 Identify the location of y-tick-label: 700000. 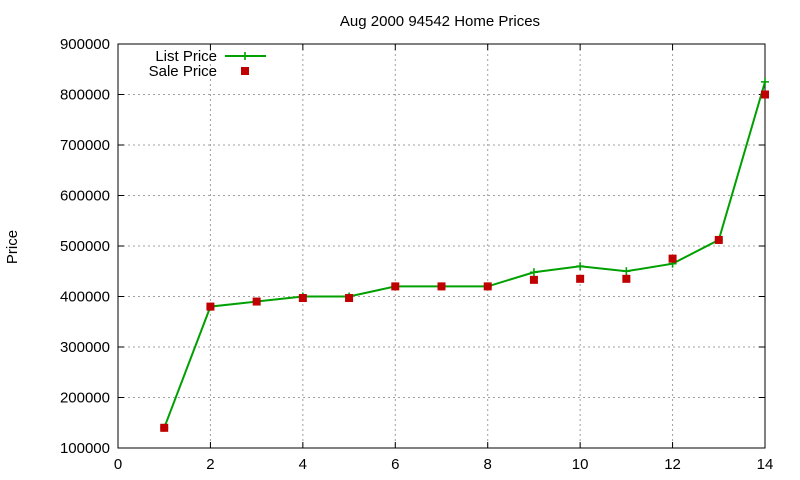
(85, 145).